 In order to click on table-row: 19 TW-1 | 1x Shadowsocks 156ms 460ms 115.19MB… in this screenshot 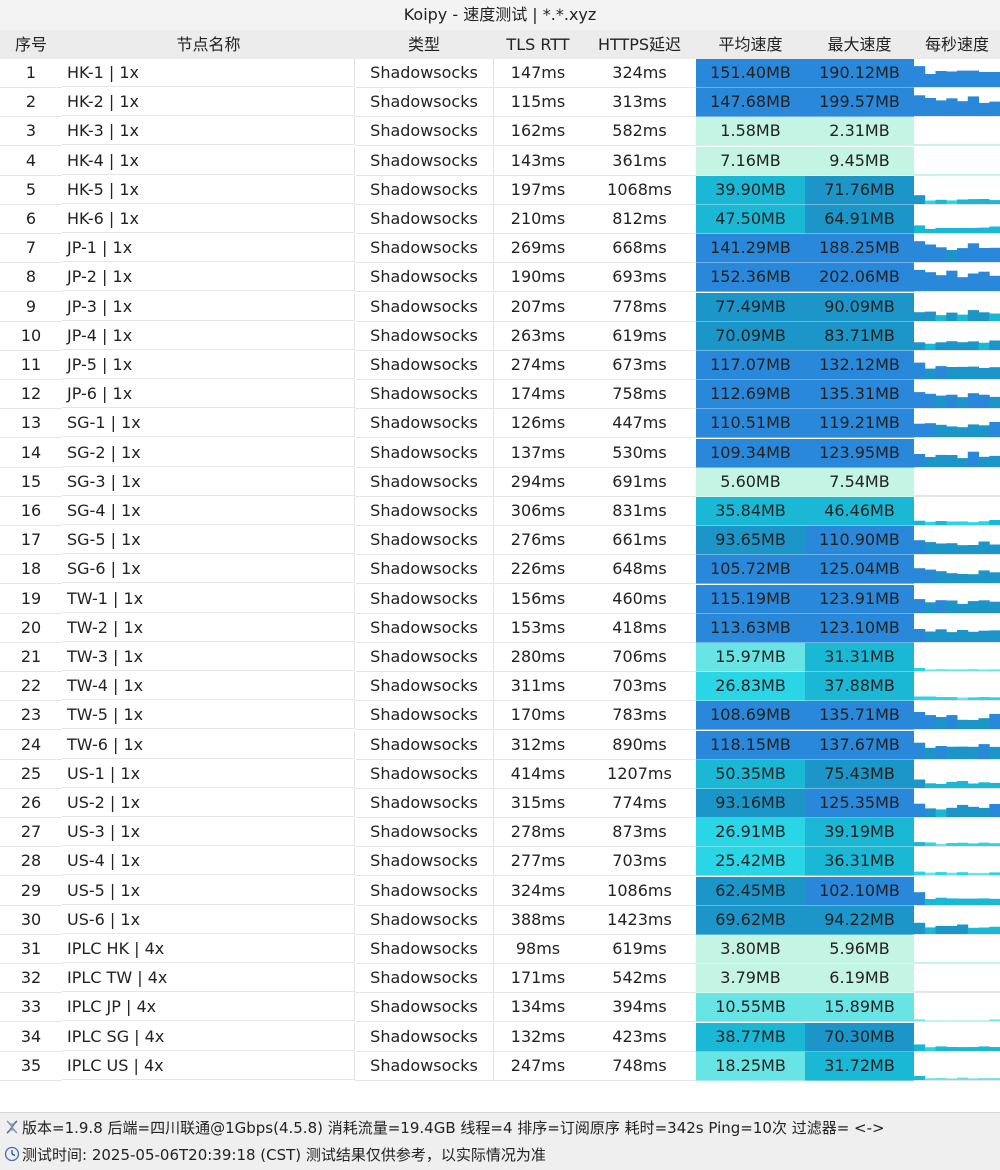, I will do `click(500, 599)`.